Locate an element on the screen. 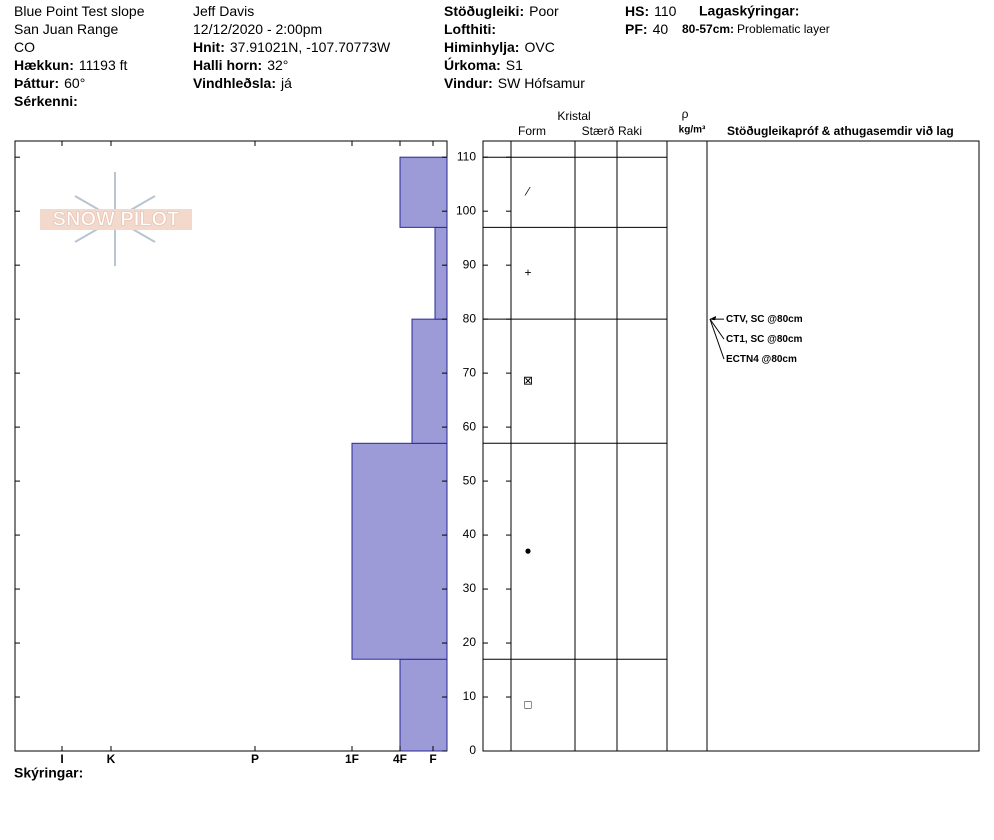 This screenshot has width=994, height=840. field-value: San Juan Range is located at coordinates (66, 29).